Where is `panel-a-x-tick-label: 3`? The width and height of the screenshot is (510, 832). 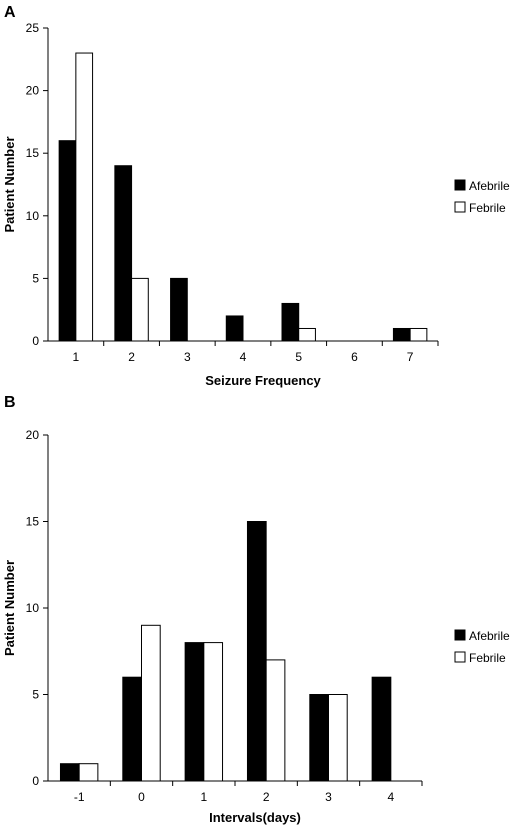
panel-a-x-tick-label: 3 is located at coordinates (187, 357).